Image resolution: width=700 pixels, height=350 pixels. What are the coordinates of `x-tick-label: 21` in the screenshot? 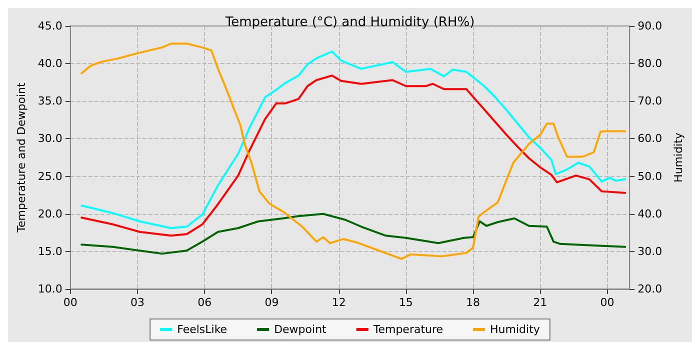 It's located at (540, 302).